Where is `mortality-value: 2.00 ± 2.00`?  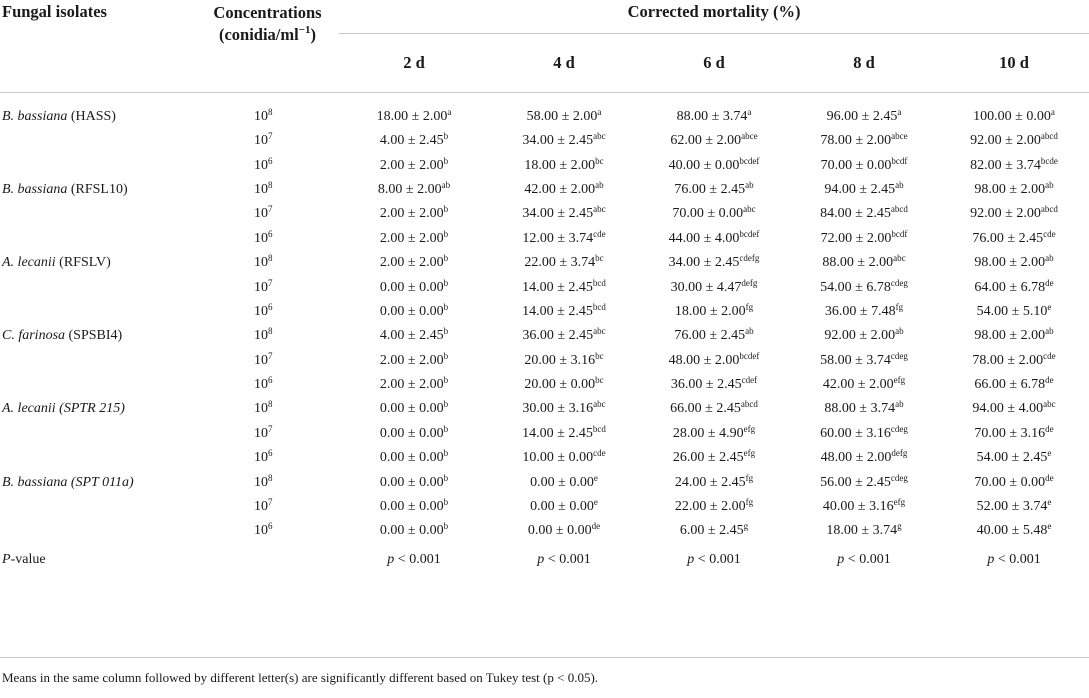 mortality-value: 2.00 ± 2.00 is located at coordinates (411, 238).